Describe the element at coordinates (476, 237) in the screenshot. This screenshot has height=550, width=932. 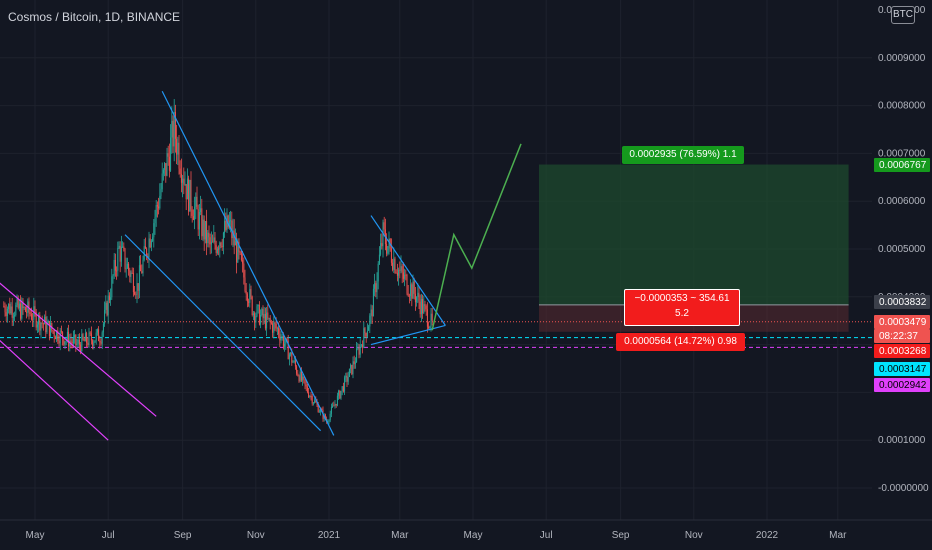
I see `projection-line` at that location.